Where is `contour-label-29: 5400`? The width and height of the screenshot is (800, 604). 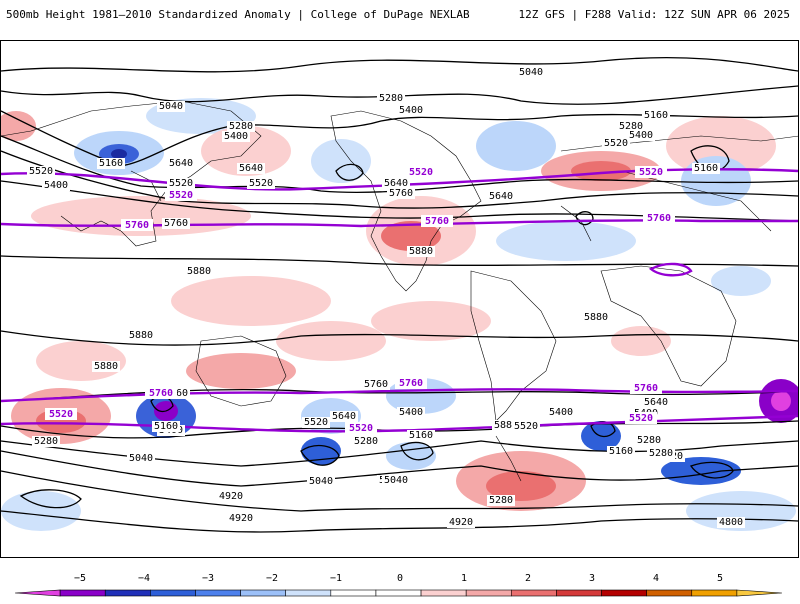
contour-label-29: 5400 is located at coordinates (411, 412).